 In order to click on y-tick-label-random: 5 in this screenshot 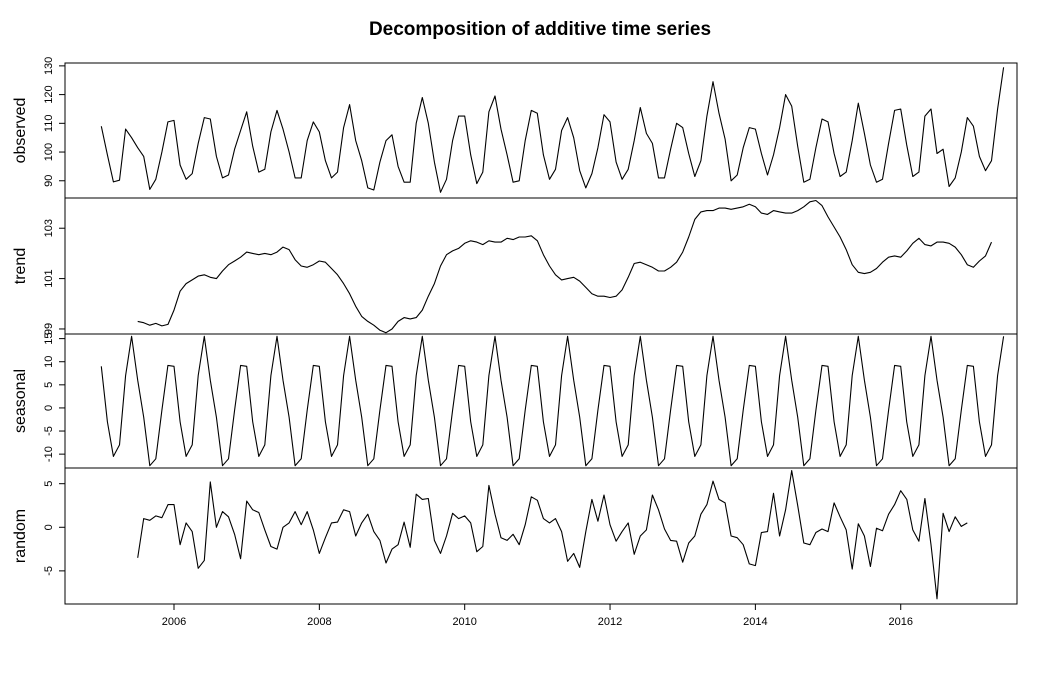, I will do `click(49, 484)`.